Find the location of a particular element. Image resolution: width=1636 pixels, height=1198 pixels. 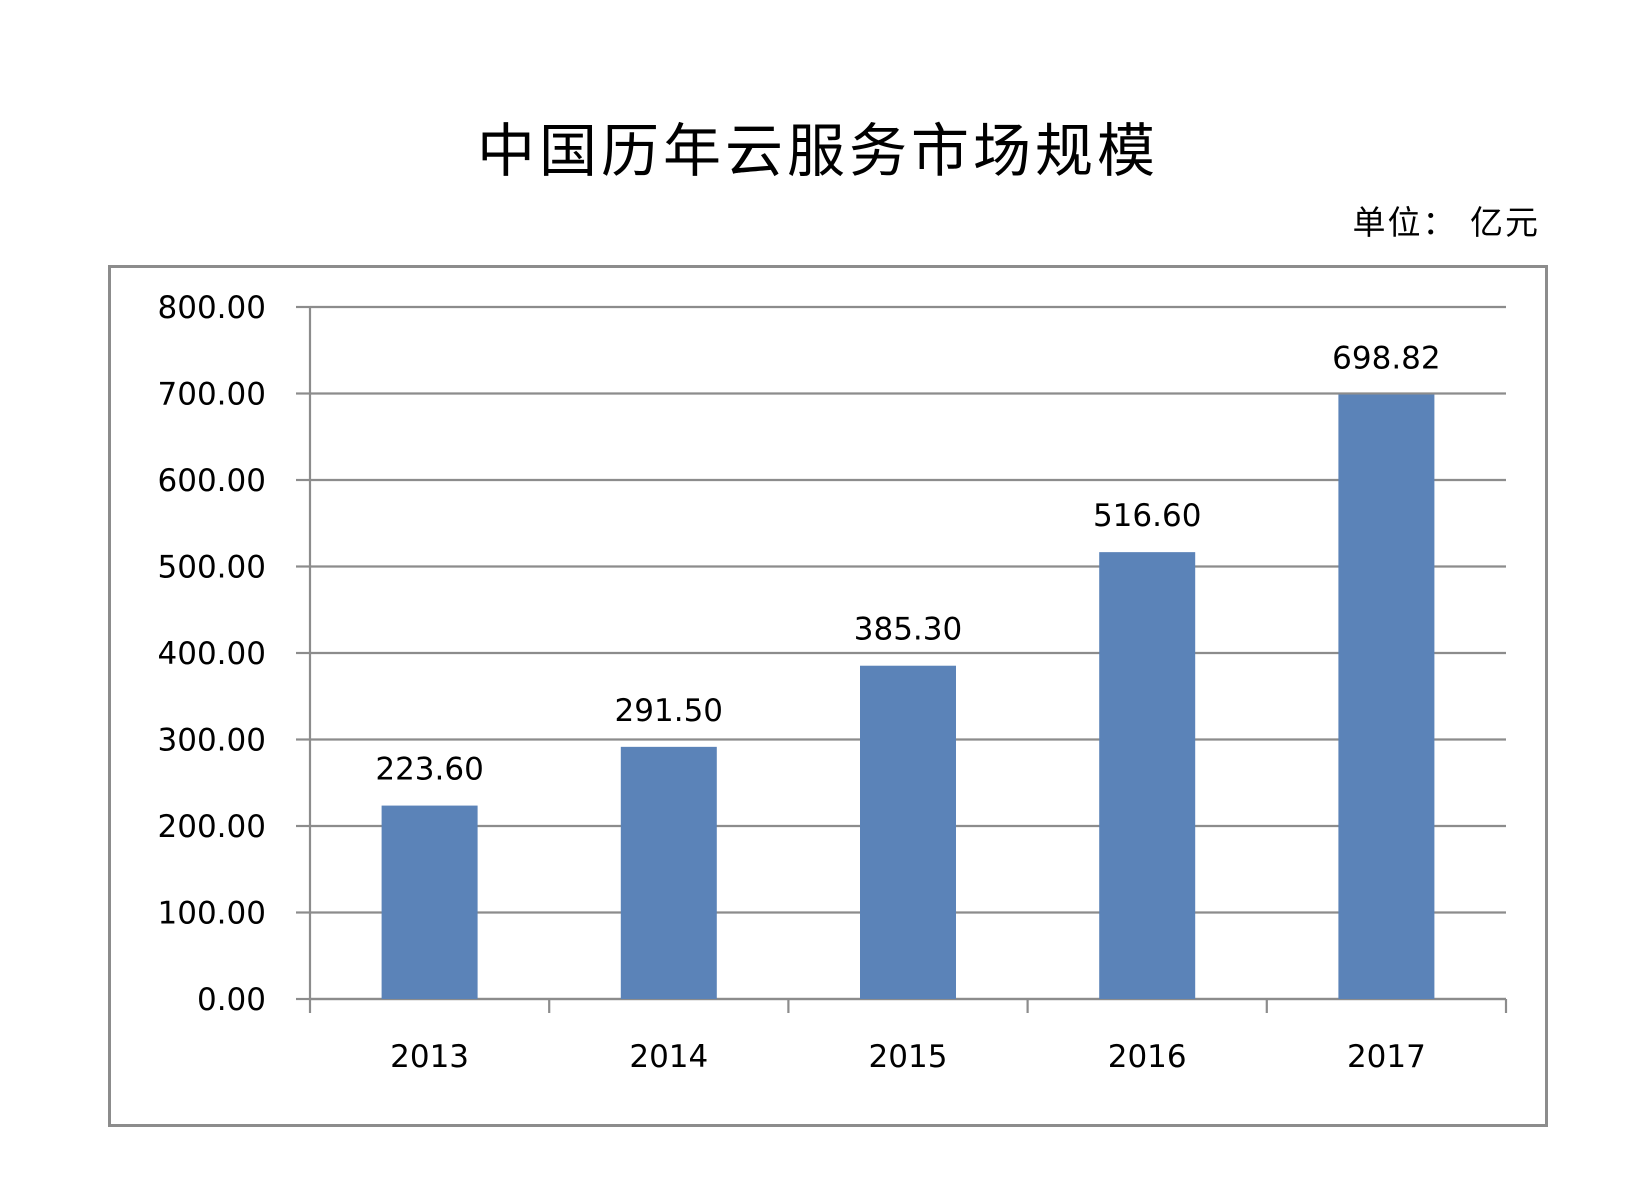

unit-label: 单位： 亿元 is located at coordinates (1446, 222).